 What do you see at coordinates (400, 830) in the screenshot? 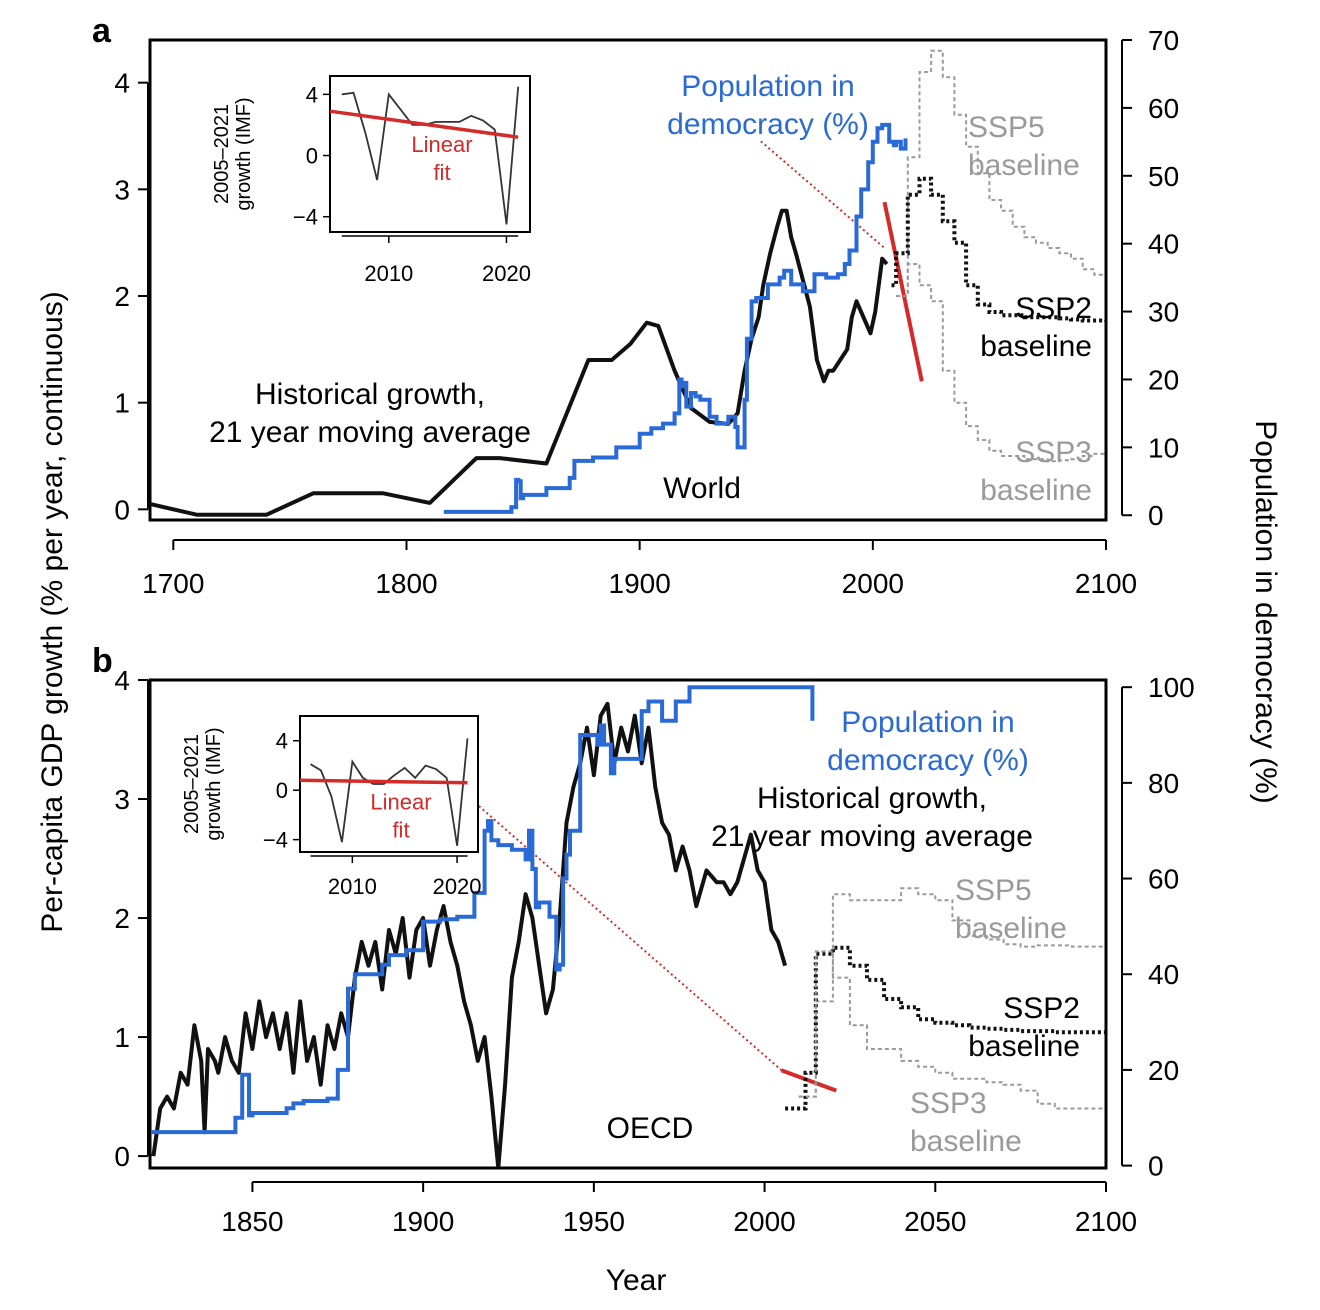
I see `inset-fit-label: fit` at bounding box center [400, 830].